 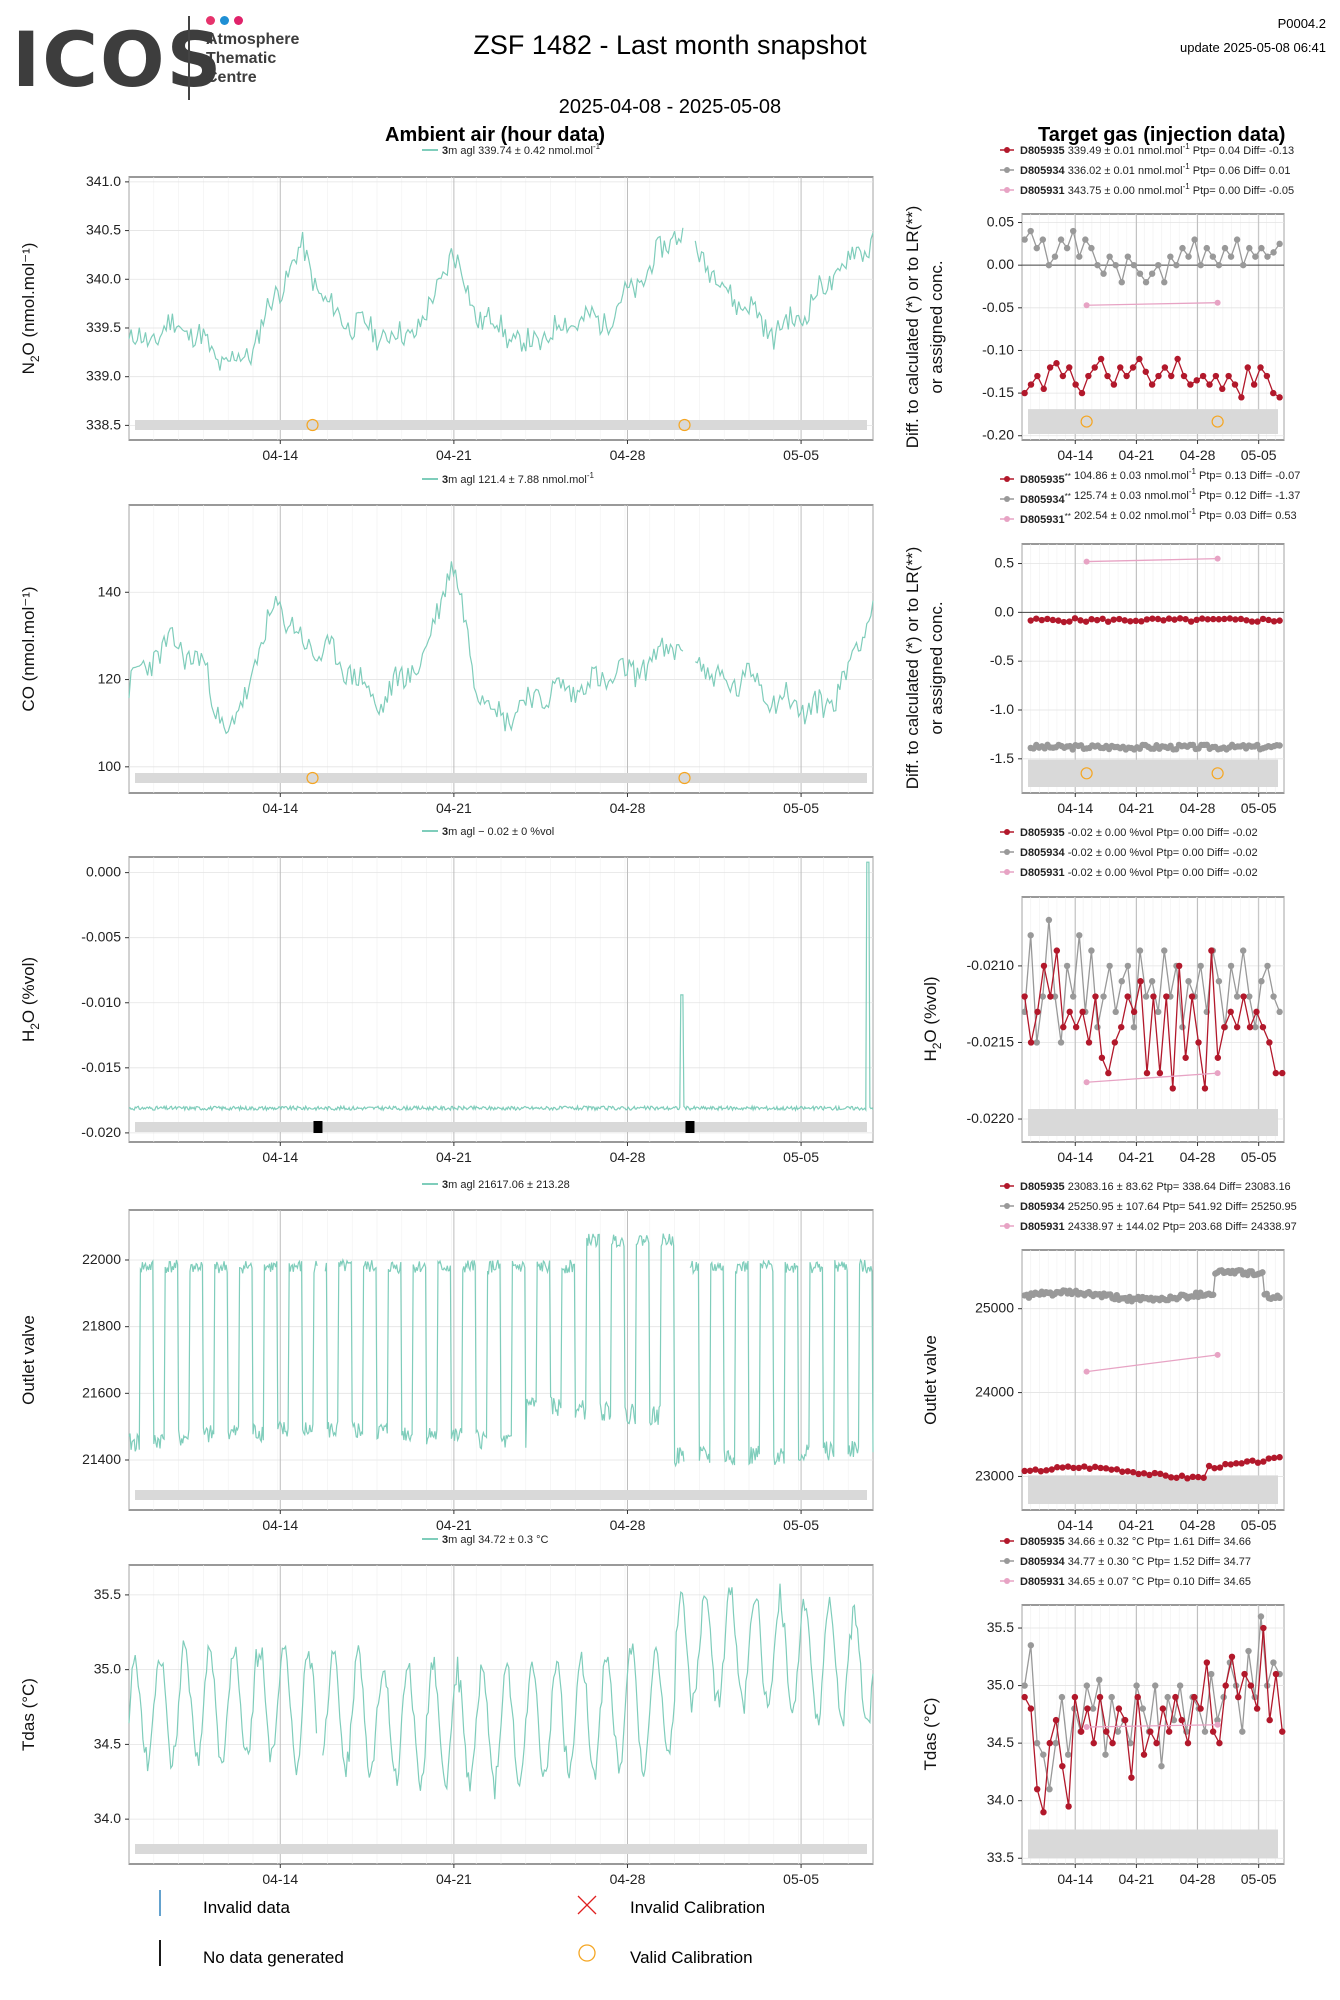 What do you see at coordinates (312, 778) in the screenshot?
I see `co-valid-cal` at bounding box center [312, 778].